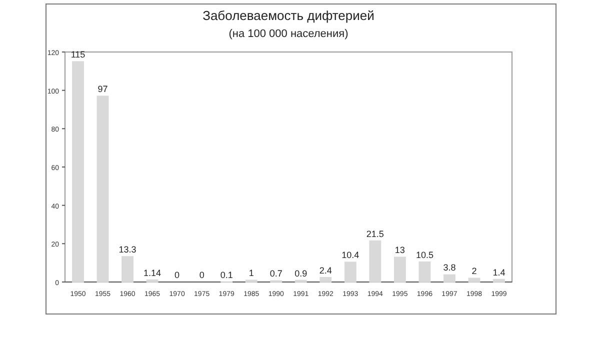 This screenshot has width=600, height=340. Describe the element at coordinates (301, 273) in the screenshot. I see `data-label: 0.9` at that location.